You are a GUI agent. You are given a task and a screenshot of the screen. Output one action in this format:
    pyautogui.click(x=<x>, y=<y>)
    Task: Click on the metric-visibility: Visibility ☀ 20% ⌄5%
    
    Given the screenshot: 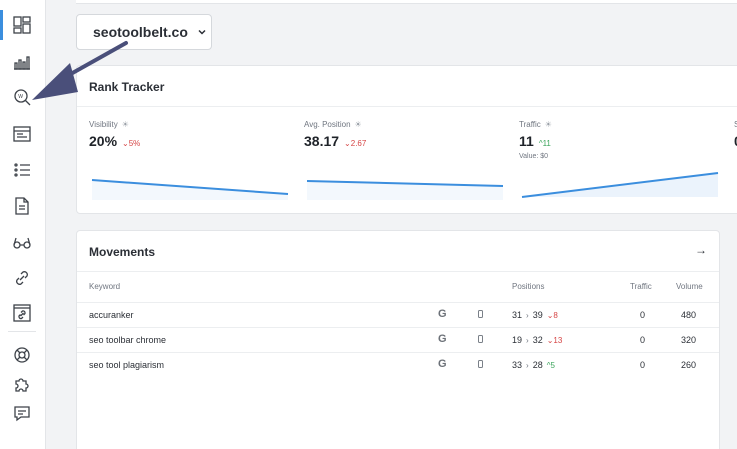 What is the action you would take?
    pyautogui.click(x=114, y=134)
    